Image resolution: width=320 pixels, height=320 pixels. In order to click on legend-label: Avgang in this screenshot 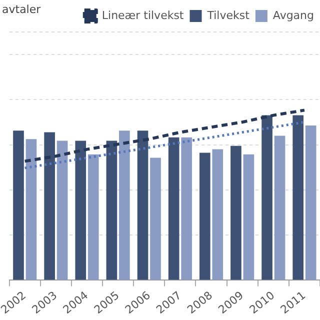, I will do `click(293, 15)`.